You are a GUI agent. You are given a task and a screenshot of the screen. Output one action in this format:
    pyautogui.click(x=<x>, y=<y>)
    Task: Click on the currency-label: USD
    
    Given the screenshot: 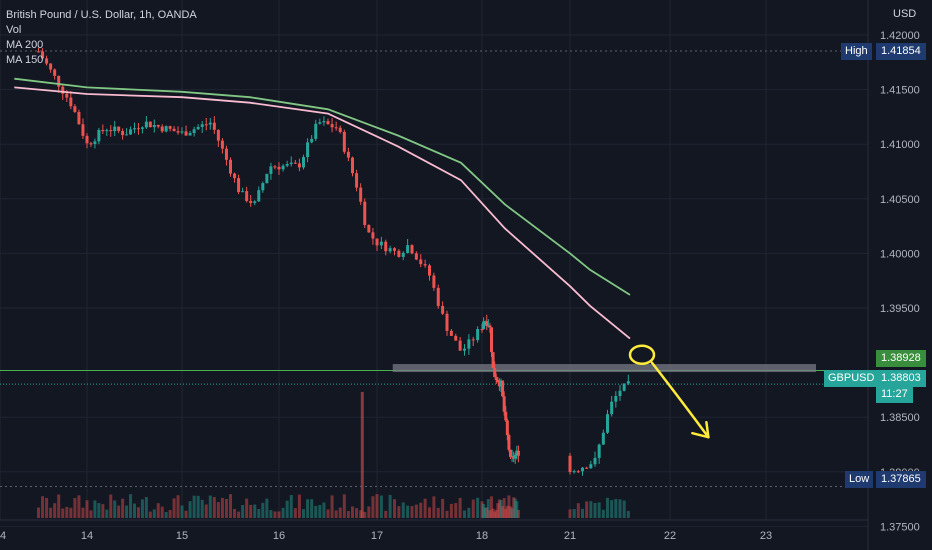 What is the action you would take?
    pyautogui.click(x=905, y=14)
    